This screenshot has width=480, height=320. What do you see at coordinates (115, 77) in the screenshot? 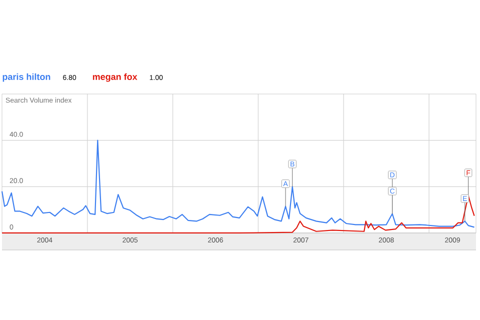
I see `text: megan fox` at bounding box center [115, 77].